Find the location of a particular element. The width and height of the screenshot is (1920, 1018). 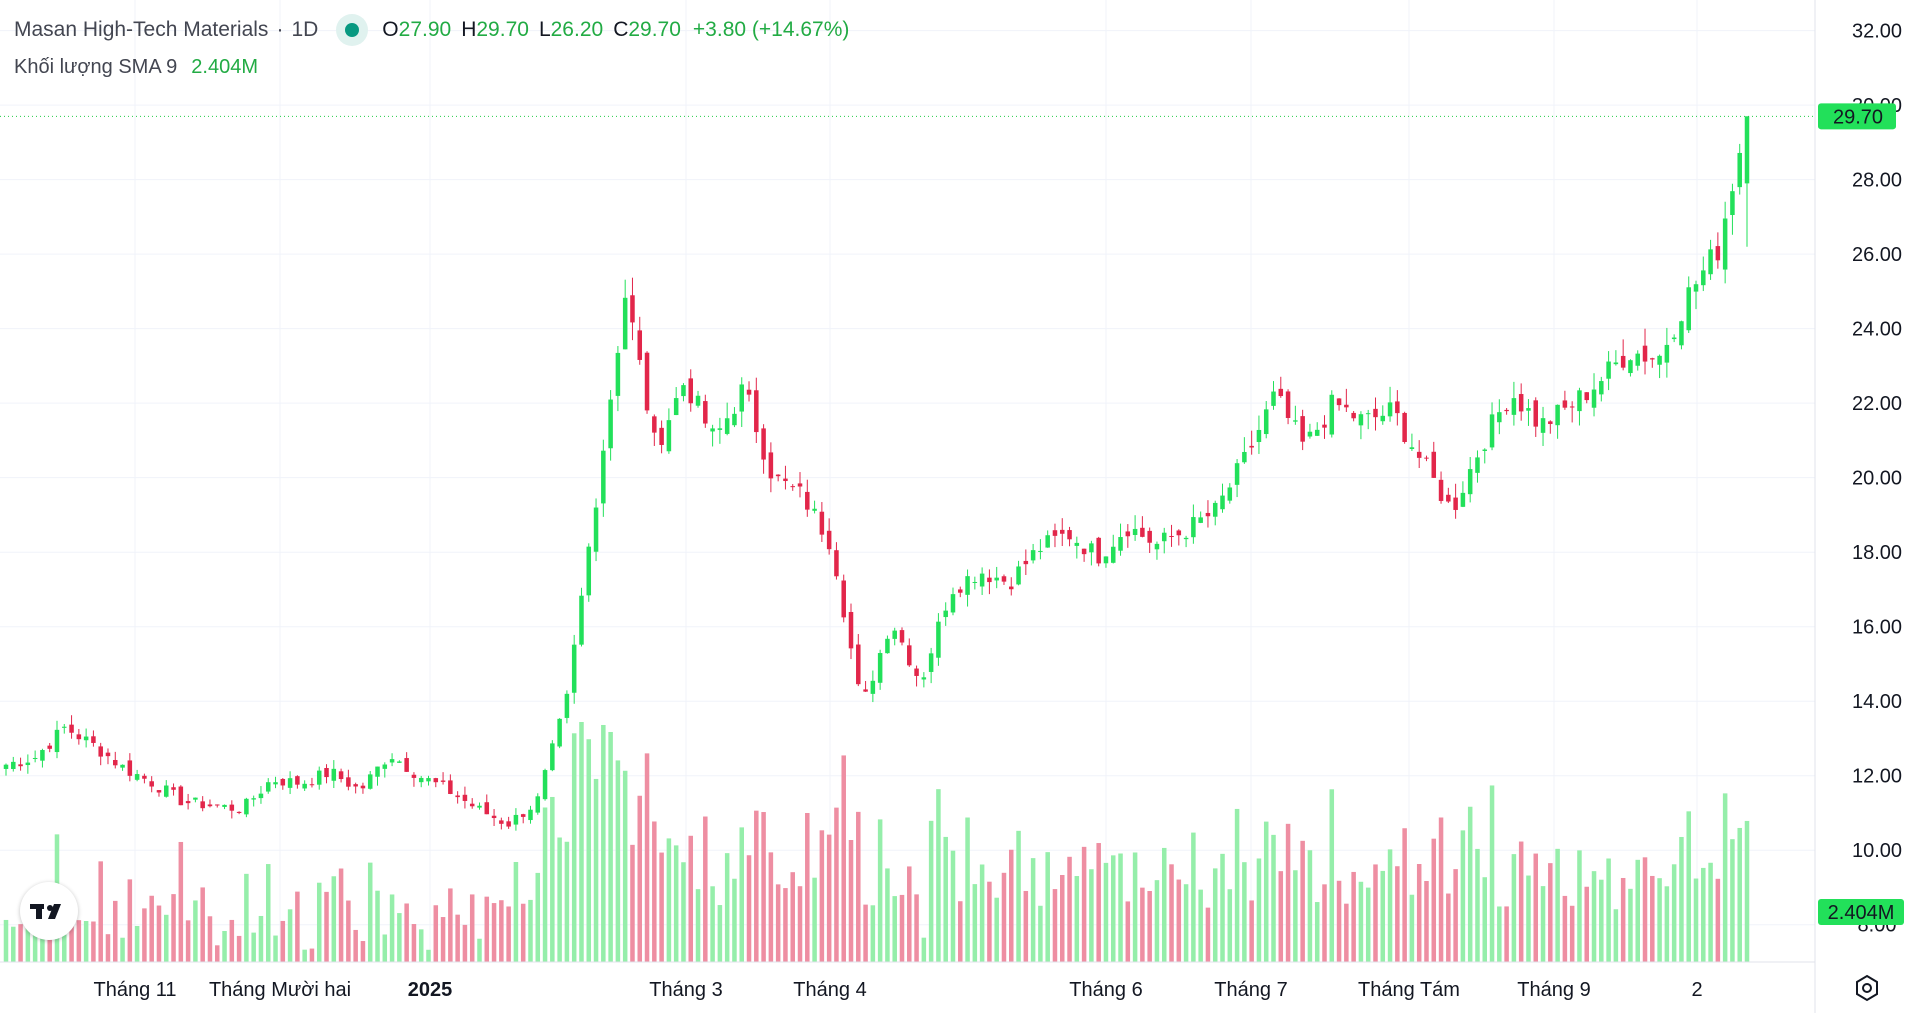

volume-indicator-label: Khối lượng SMA 9 is located at coordinates (96, 67).